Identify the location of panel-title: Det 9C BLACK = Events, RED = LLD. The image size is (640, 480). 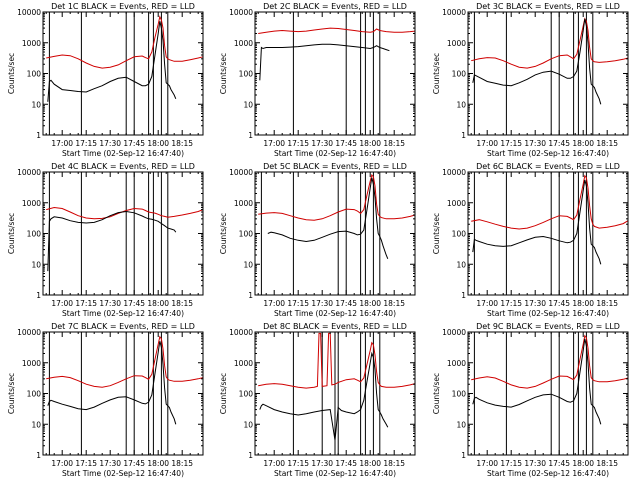
(548, 326).